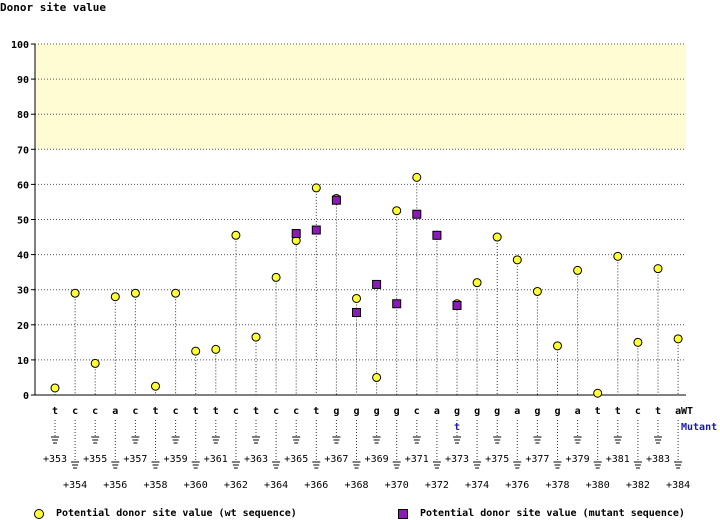  What do you see at coordinates (356, 485) in the screenshot?
I see `position-label: +368` at bounding box center [356, 485].